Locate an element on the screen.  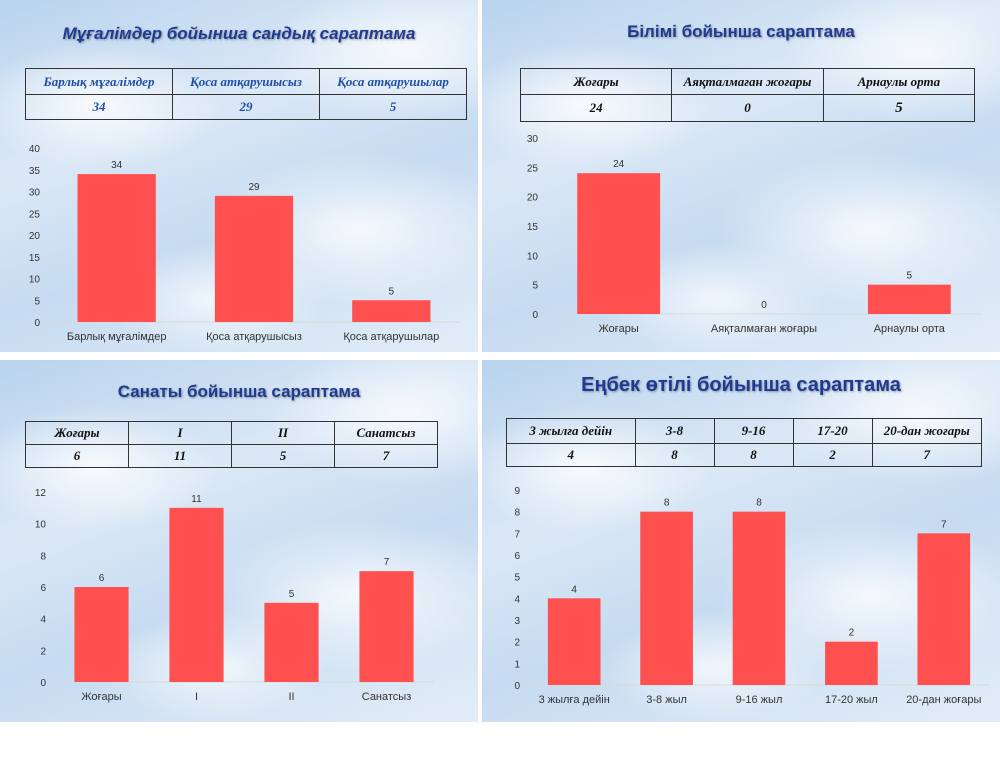
x-tick-label: 17-20 жыл is located at coordinates (851, 700).